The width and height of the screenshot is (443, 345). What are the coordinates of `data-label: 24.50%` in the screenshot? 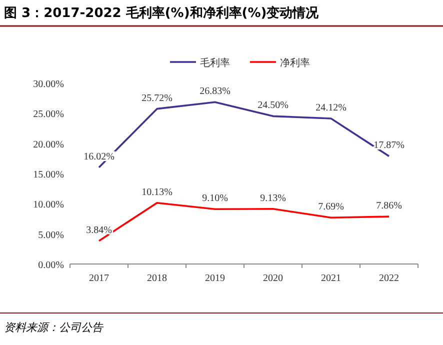 It's located at (273, 106).